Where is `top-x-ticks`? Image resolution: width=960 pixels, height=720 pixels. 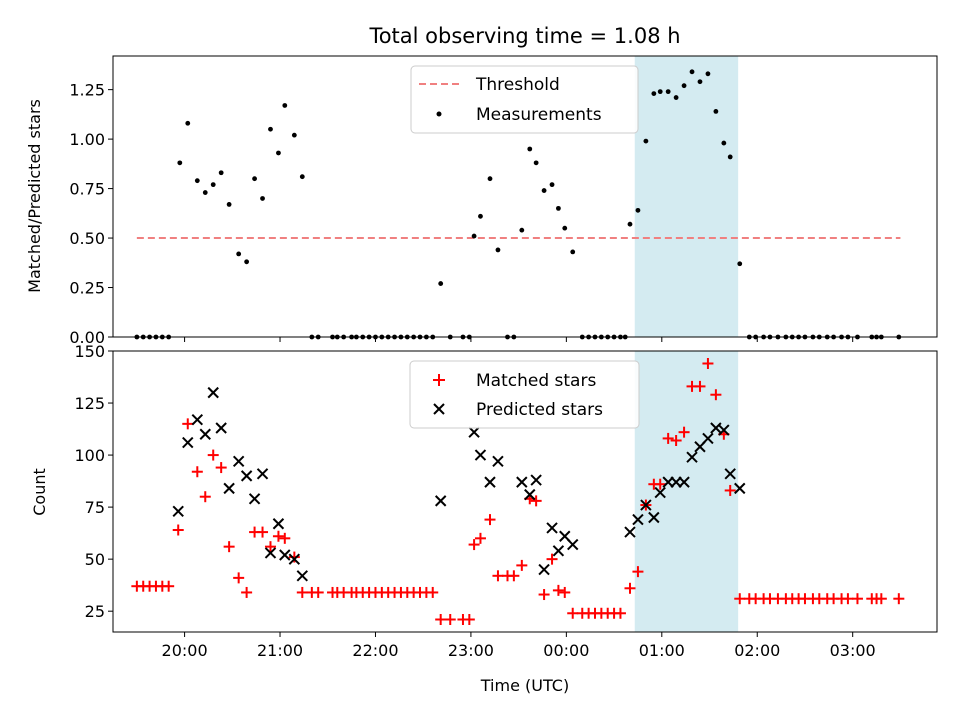 top-x-ticks is located at coordinates (519, 339).